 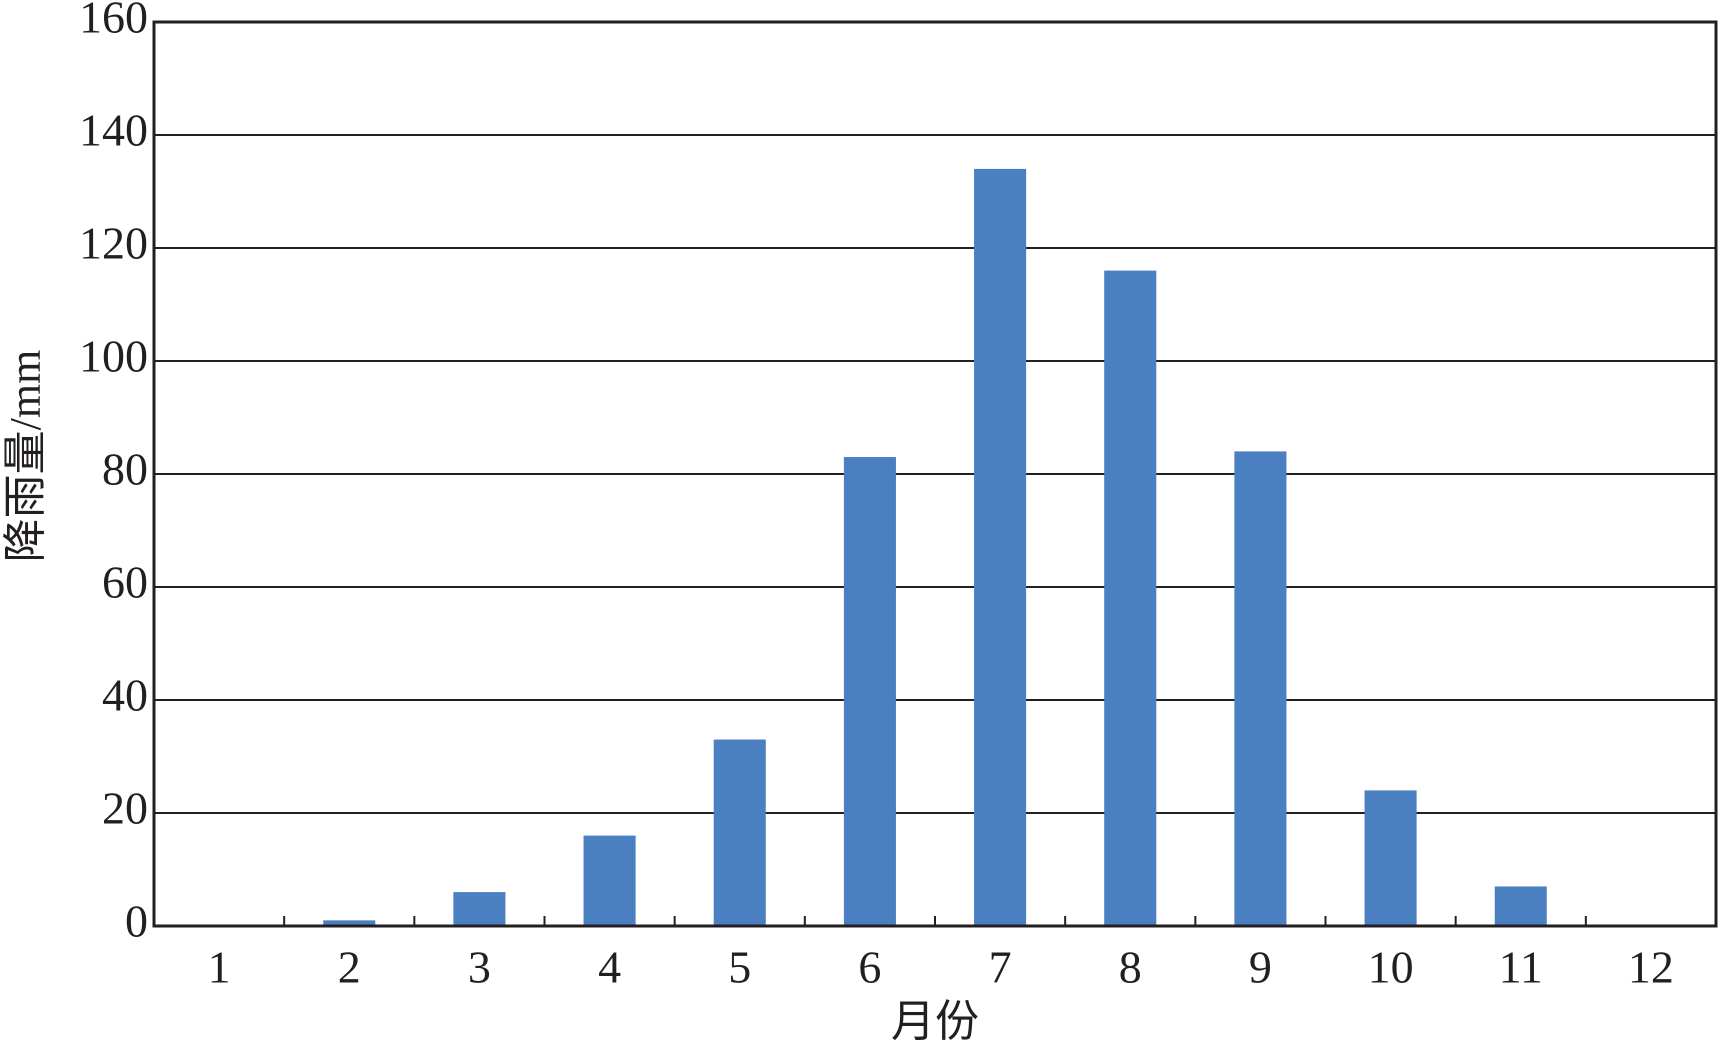 I want to click on x-tick-label: 3, so click(x=479, y=967).